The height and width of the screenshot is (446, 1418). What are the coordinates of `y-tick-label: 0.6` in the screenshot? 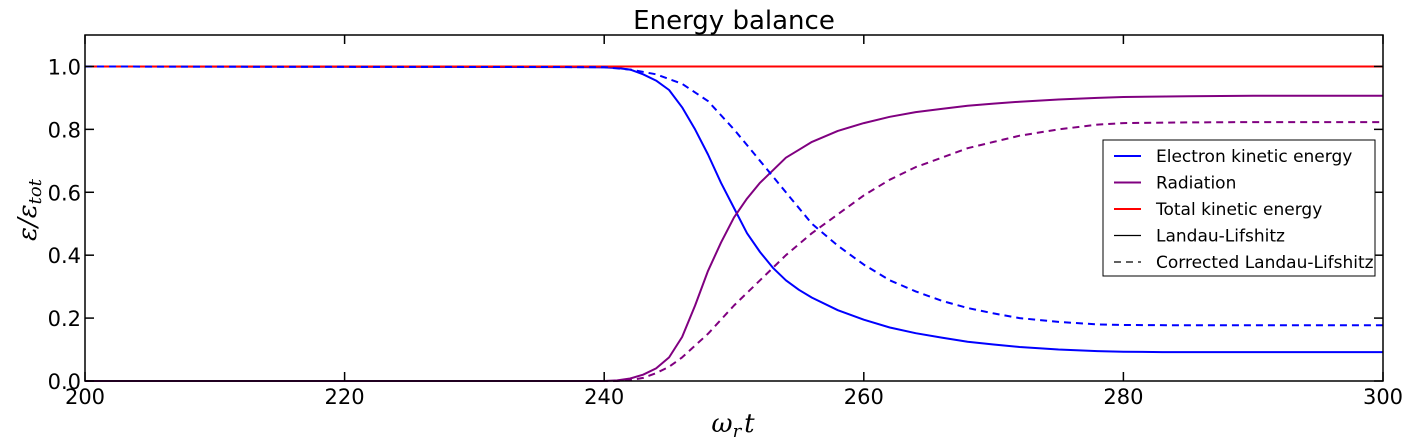 It's located at (64, 193).